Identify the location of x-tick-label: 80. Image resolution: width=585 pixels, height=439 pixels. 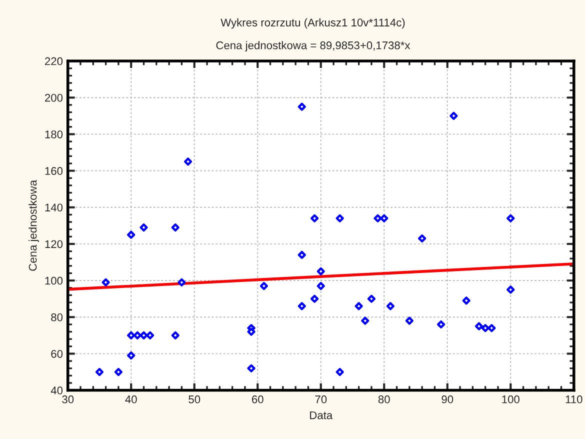
(384, 399).